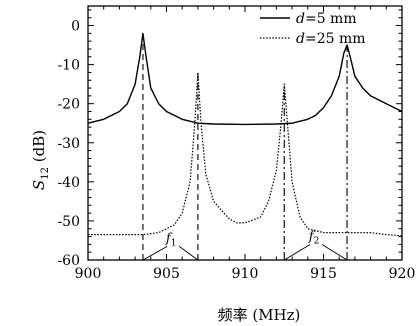 The width and height of the screenshot is (416, 326). I want to click on x-tick-label: 900, so click(88, 274).